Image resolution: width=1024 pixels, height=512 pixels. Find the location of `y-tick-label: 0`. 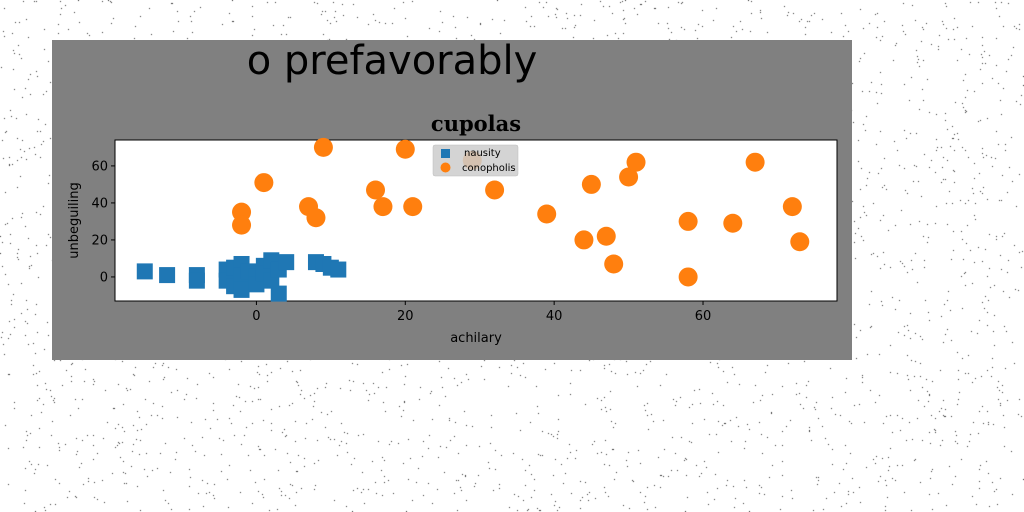

y-tick-label: 0 is located at coordinates (104, 277).